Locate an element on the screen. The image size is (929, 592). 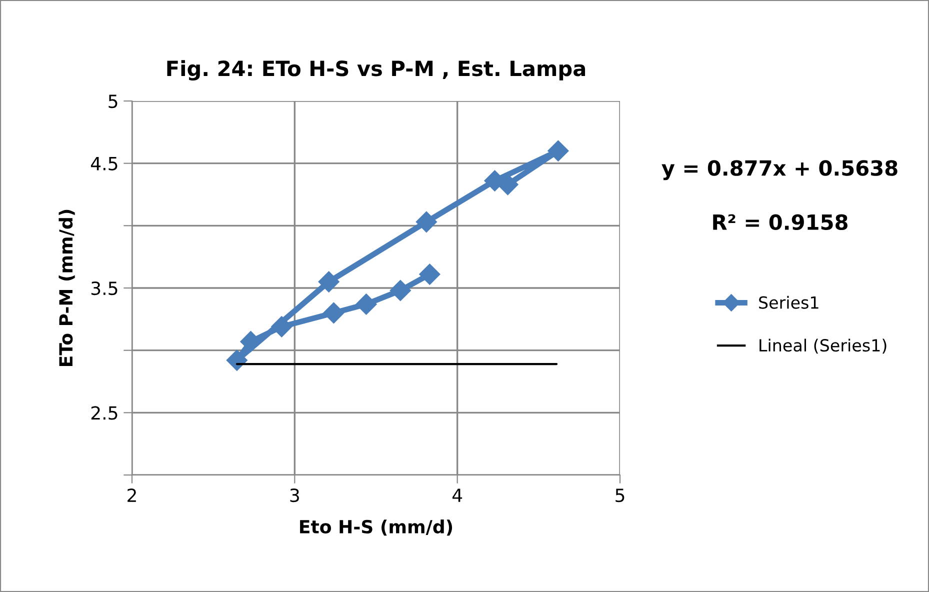
y-tick-label: 5 is located at coordinates (113, 101).